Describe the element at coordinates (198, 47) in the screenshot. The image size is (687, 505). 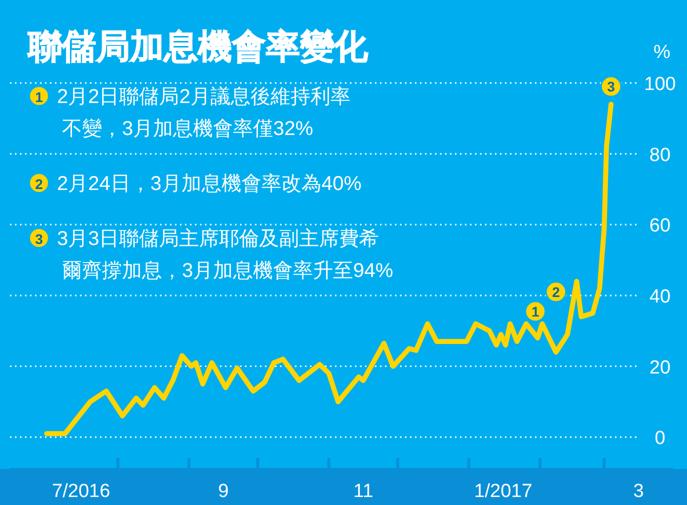
I see `chart-title: 聯儲局加息機會率變化` at that location.